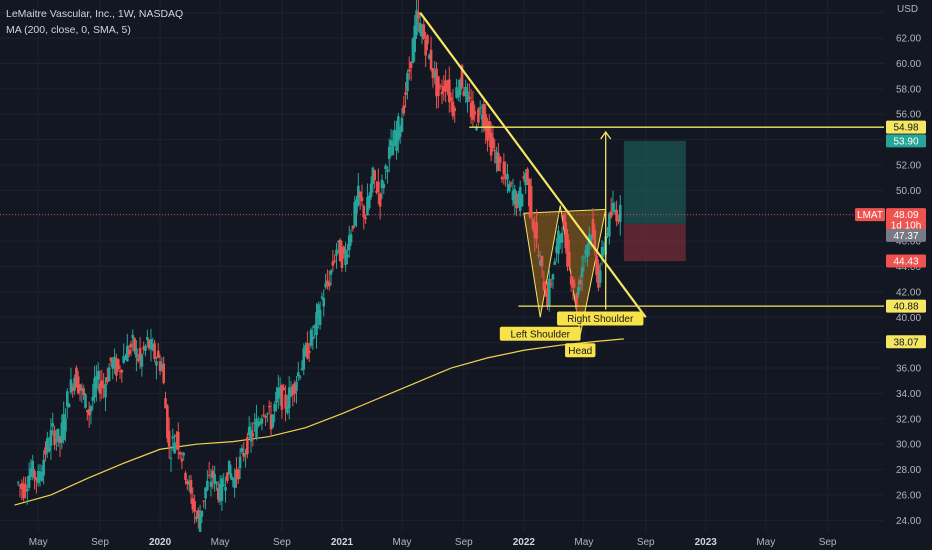 The width and height of the screenshot is (932, 550). I want to click on trendline, so click(533, 165).